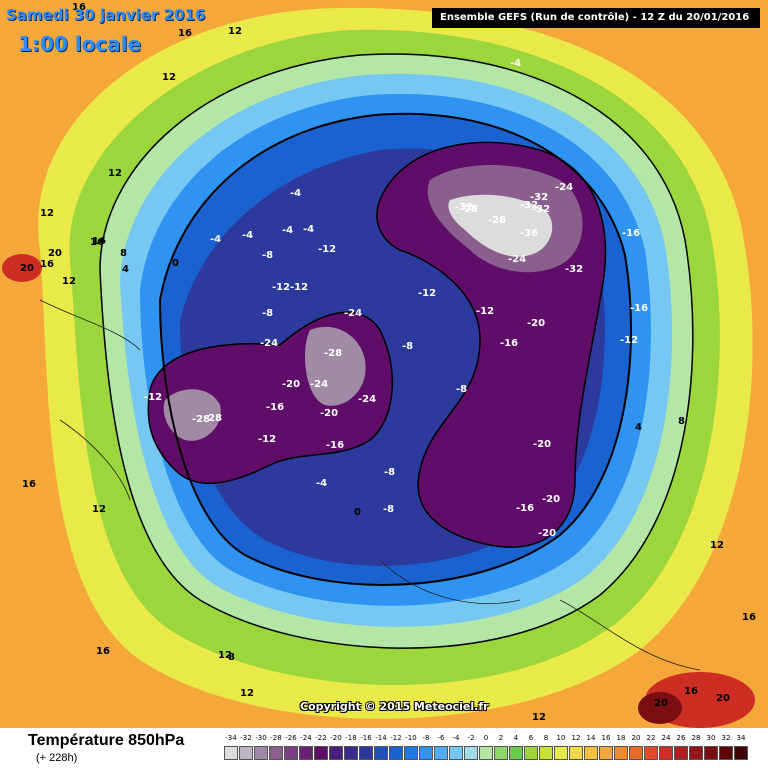 The height and width of the screenshot is (768, 768). Describe the element at coordinates (106, 15) in the screenshot. I see `chart-date: Samedi 30 janvier 2016` at that location.